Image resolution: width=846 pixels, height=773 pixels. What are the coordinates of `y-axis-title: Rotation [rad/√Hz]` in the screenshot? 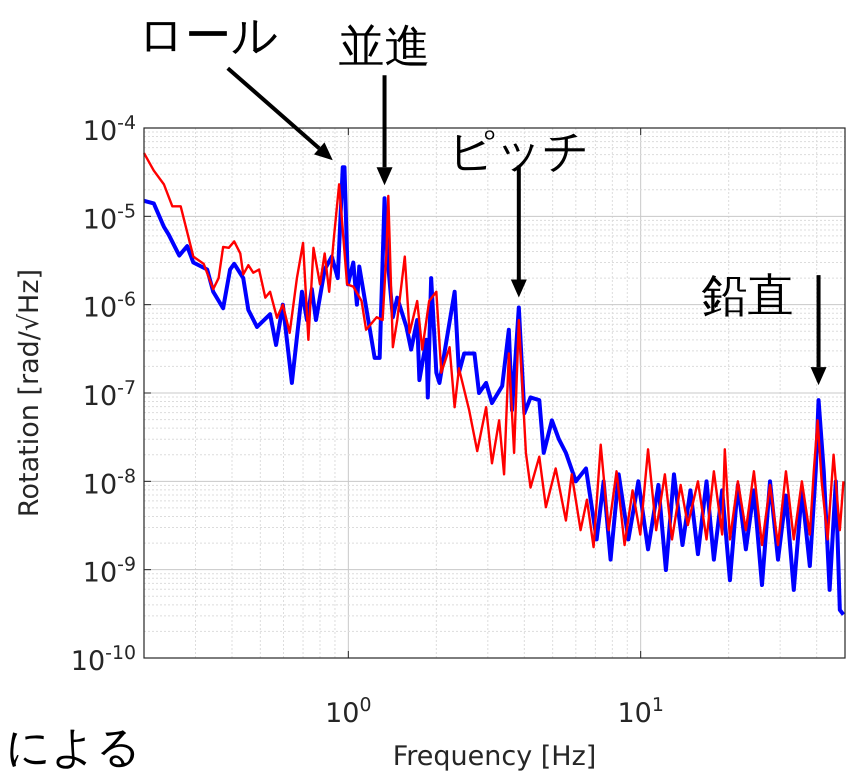 It's located at (29, 393).